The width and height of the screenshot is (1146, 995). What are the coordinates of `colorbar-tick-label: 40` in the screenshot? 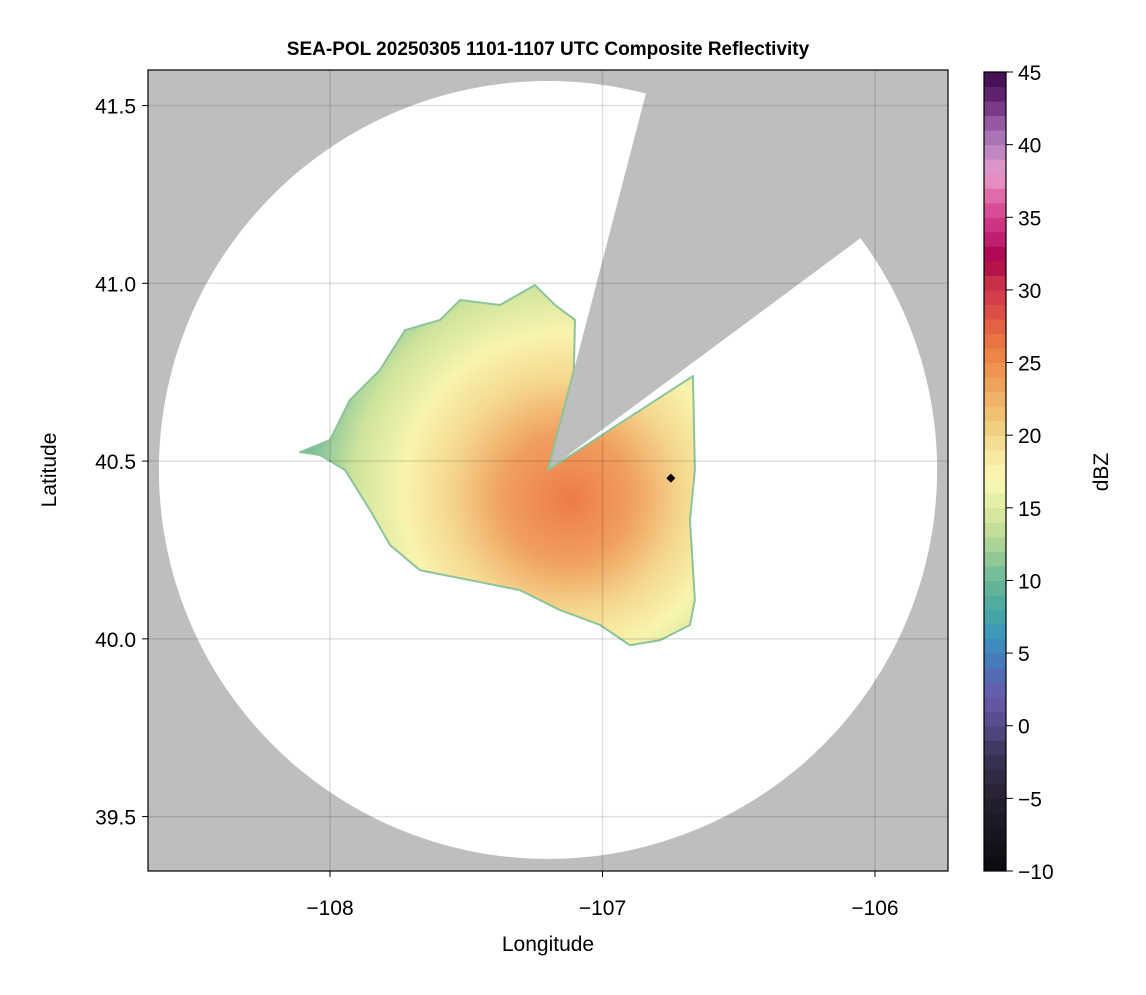 It's located at (1029, 146).